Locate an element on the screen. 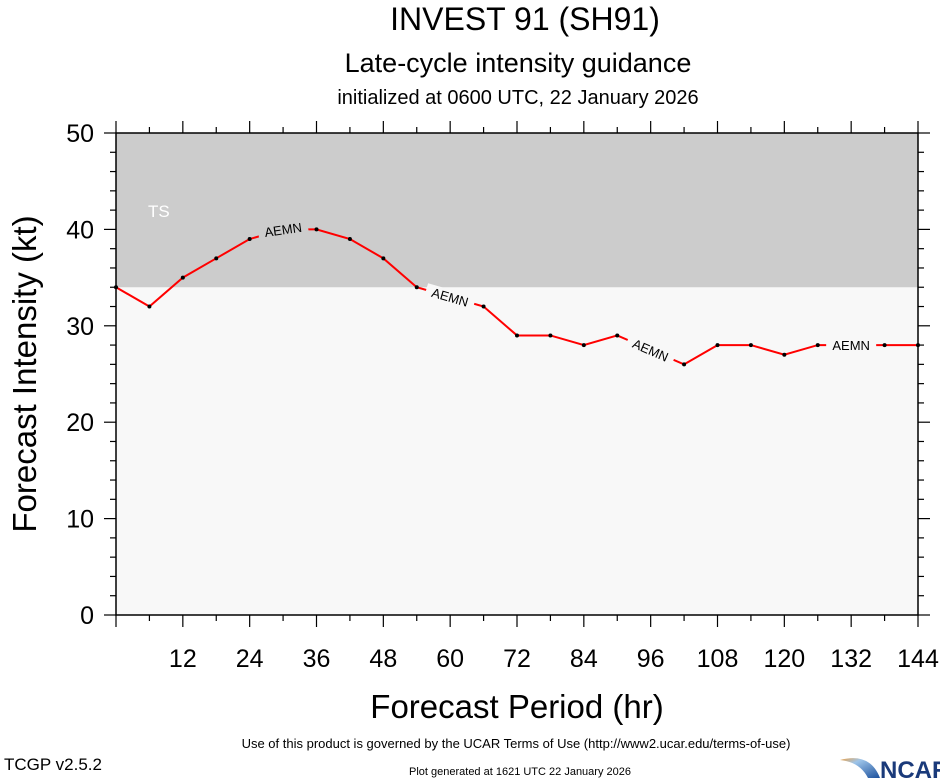 The height and width of the screenshot is (780, 940). x-tick-label: 36 is located at coordinates (317, 659).